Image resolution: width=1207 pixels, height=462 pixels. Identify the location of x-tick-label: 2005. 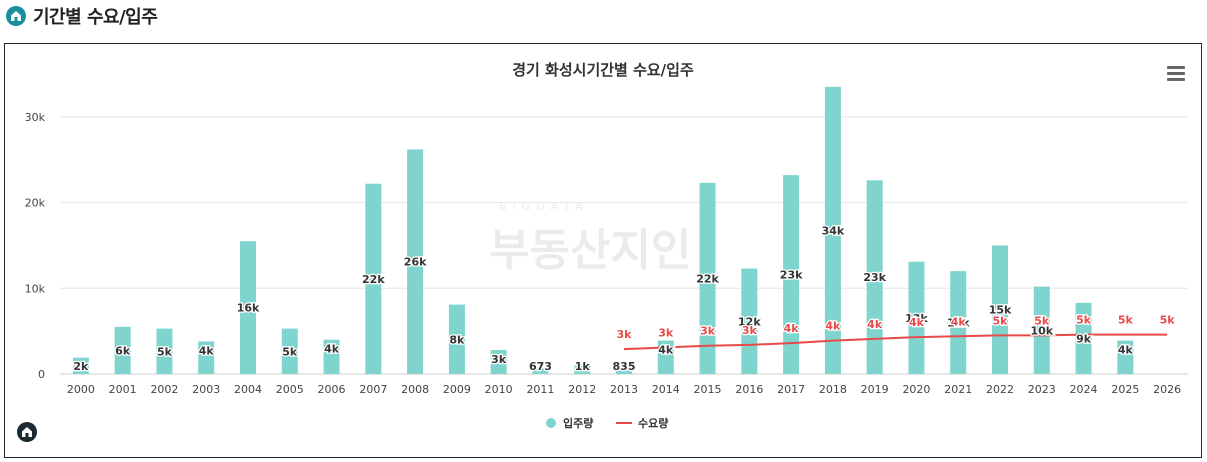
(290, 389).